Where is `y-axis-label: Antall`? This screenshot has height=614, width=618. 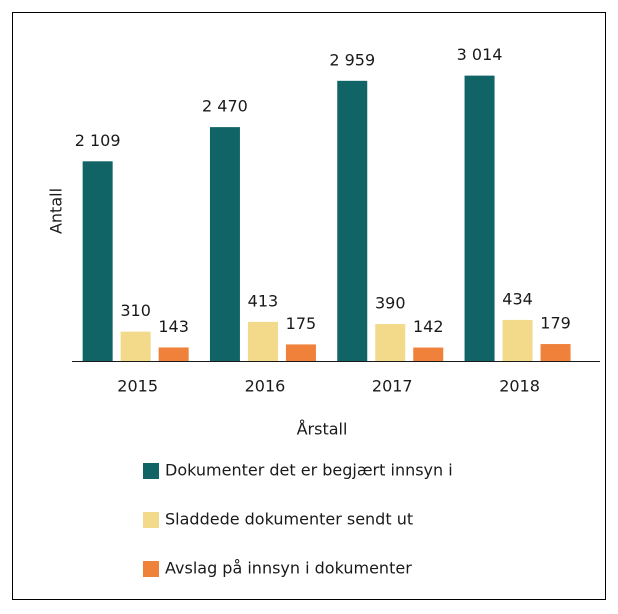
y-axis-label: Antall is located at coordinates (56, 211).